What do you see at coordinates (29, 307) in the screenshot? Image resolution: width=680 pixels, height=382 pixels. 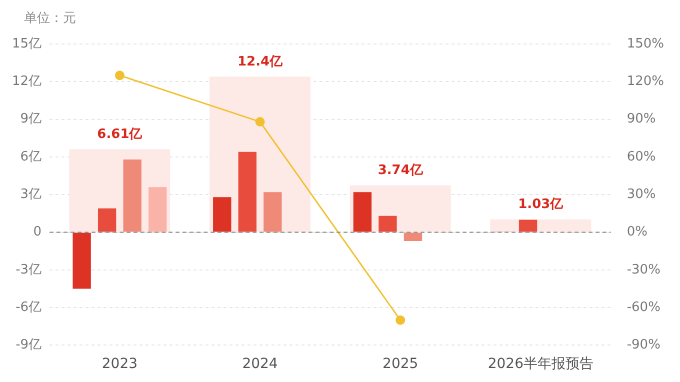 I see `y-tick-label: -6亿` at bounding box center [29, 307].